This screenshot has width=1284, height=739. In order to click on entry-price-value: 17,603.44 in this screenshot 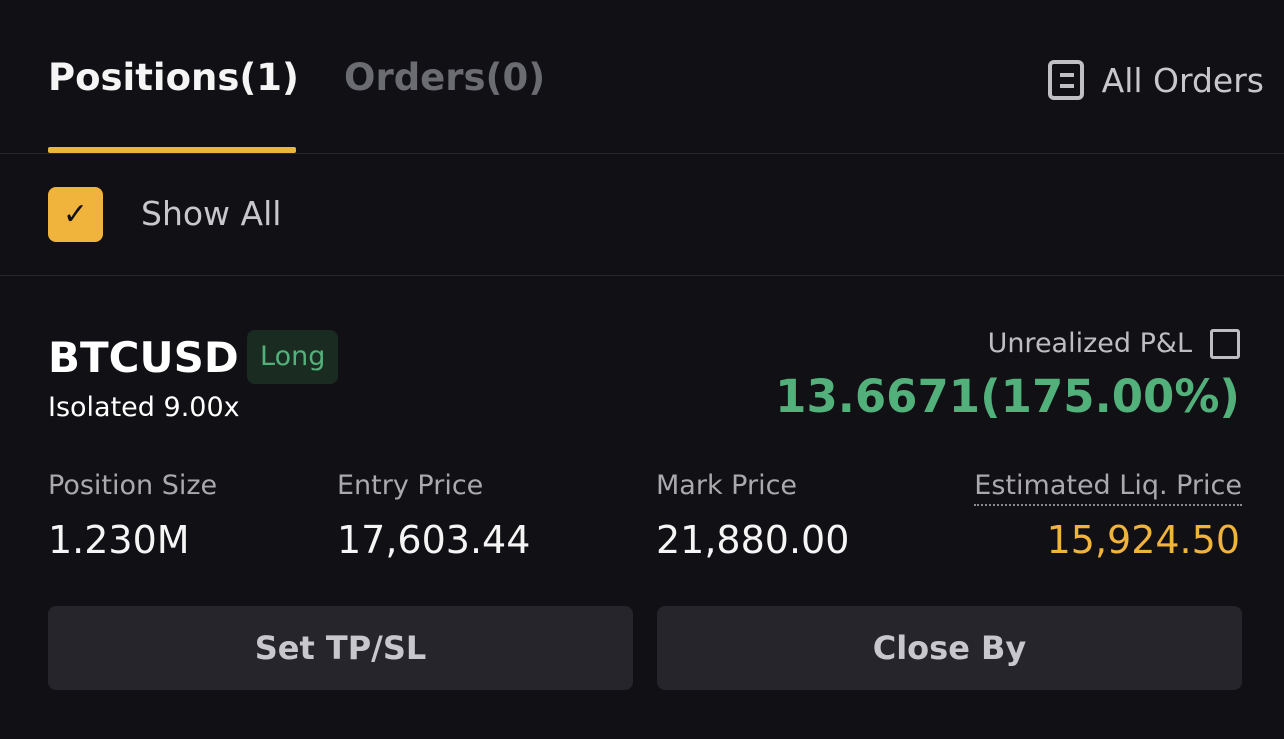, I will do `click(434, 540)`.